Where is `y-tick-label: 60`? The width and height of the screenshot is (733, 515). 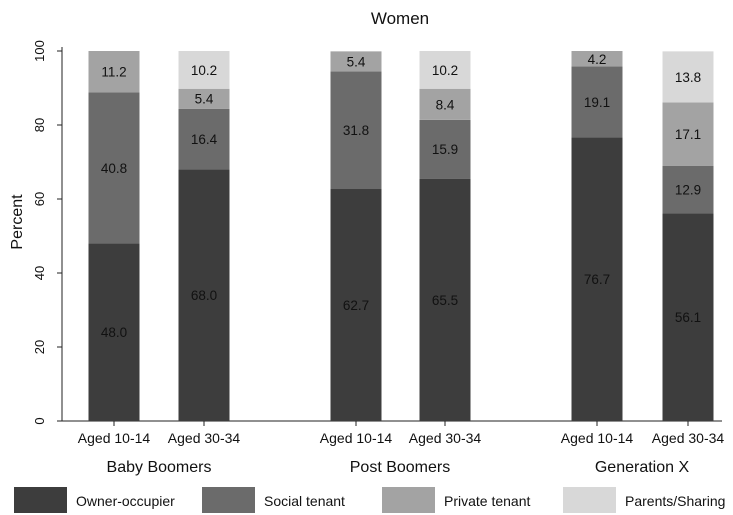
y-tick-label: 60 is located at coordinates (39, 199).